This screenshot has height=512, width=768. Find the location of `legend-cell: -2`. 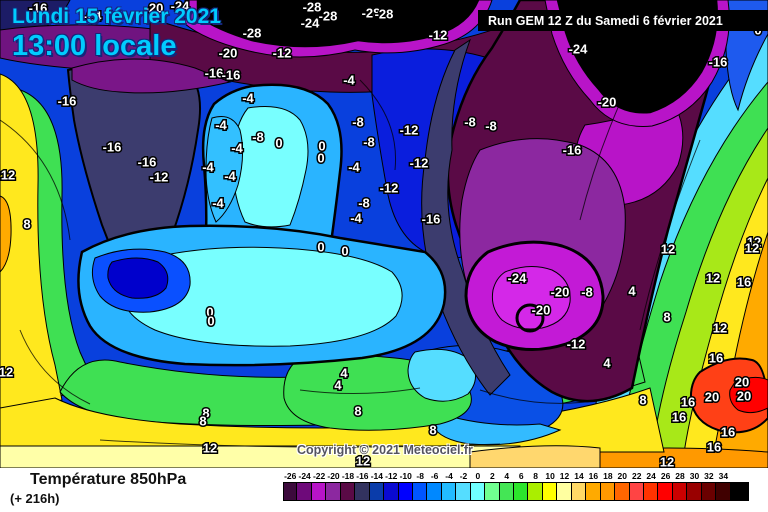

legend-cell: -2 is located at coordinates (463, 485).